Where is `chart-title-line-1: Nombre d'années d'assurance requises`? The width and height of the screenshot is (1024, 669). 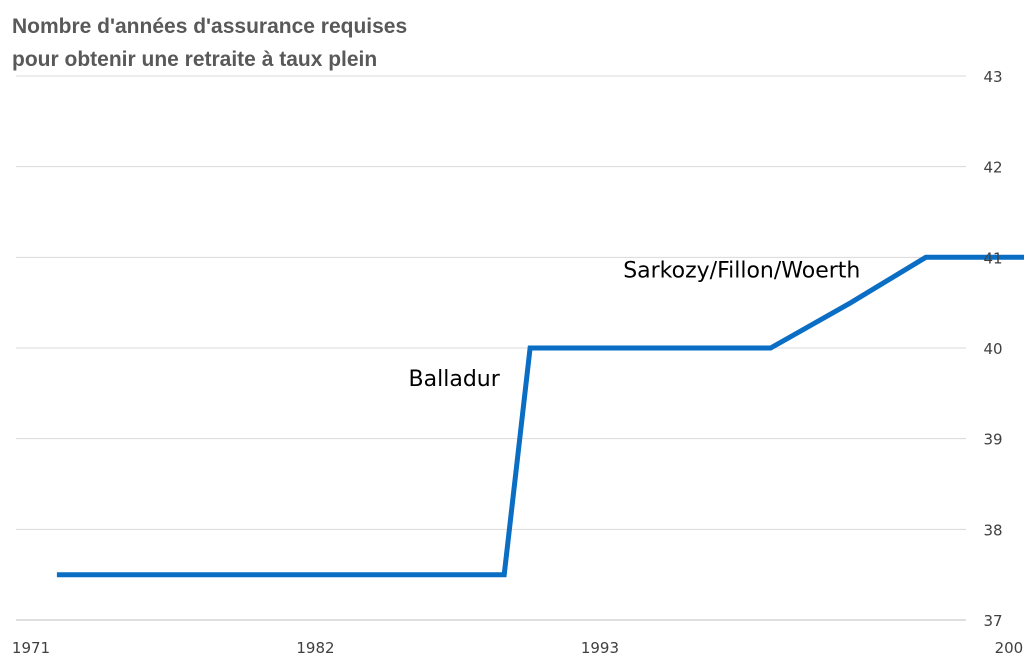
chart-title-line-1: Nombre d'années d'assurance requises is located at coordinates (209, 26).